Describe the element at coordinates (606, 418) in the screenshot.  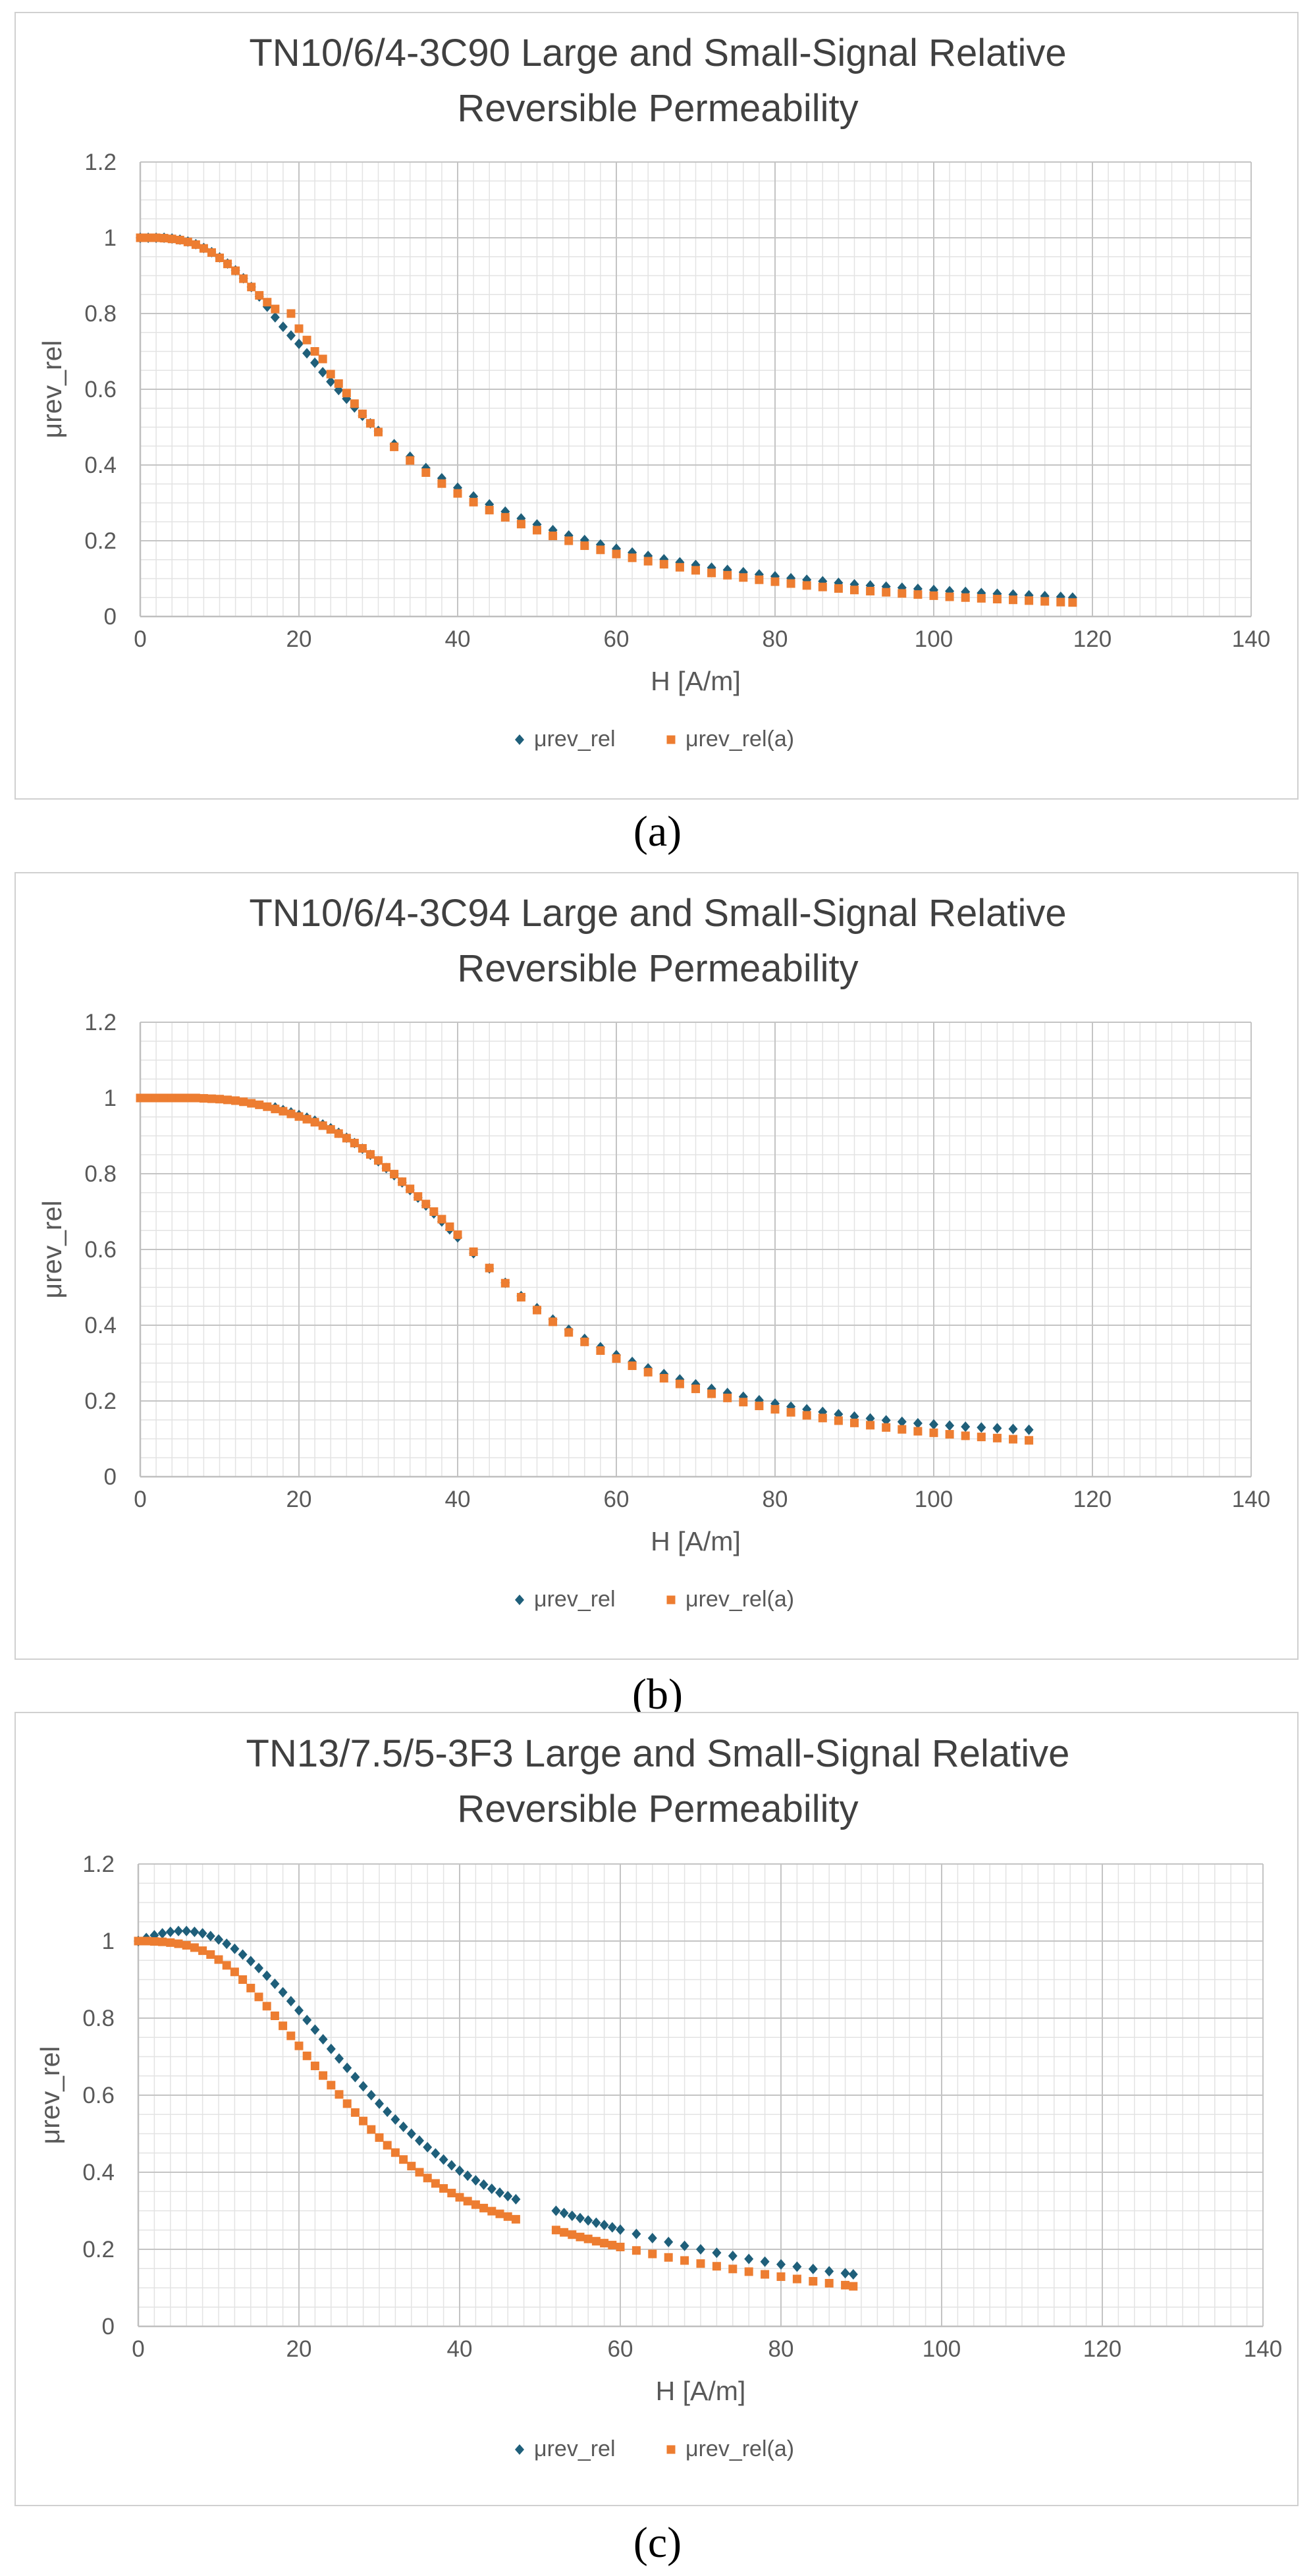
I see `series-urev-rel` at that location.